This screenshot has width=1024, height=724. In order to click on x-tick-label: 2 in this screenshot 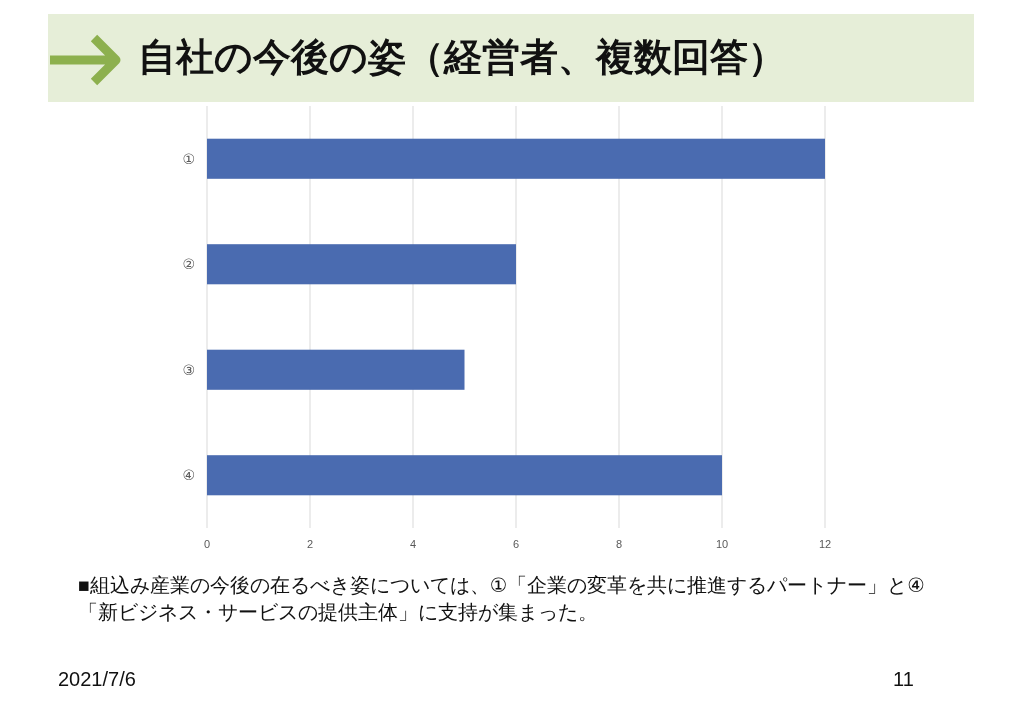, I will do `click(310, 544)`.